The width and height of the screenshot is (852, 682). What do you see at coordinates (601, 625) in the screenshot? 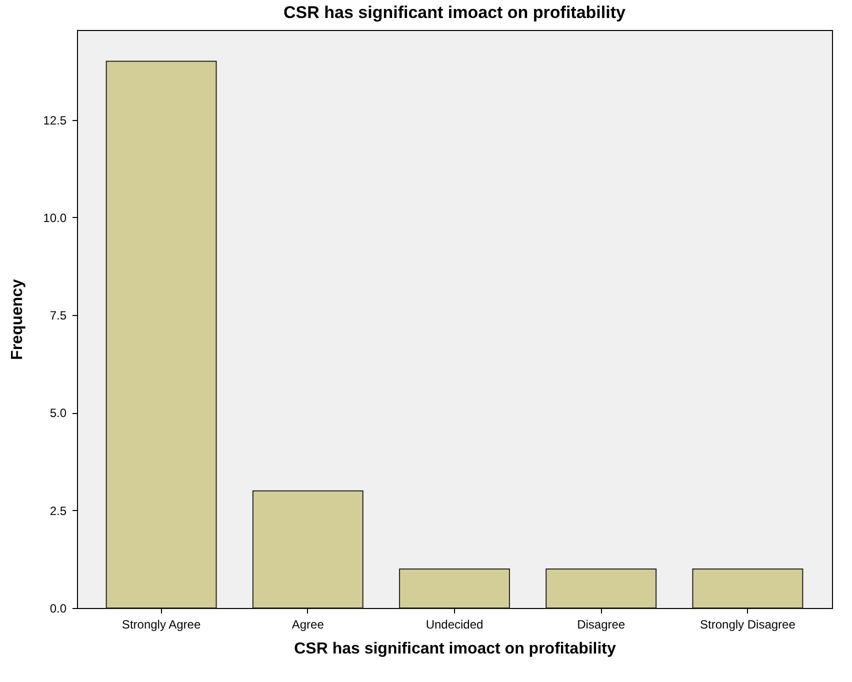
I see `x-tick-label: Disagree` at bounding box center [601, 625].